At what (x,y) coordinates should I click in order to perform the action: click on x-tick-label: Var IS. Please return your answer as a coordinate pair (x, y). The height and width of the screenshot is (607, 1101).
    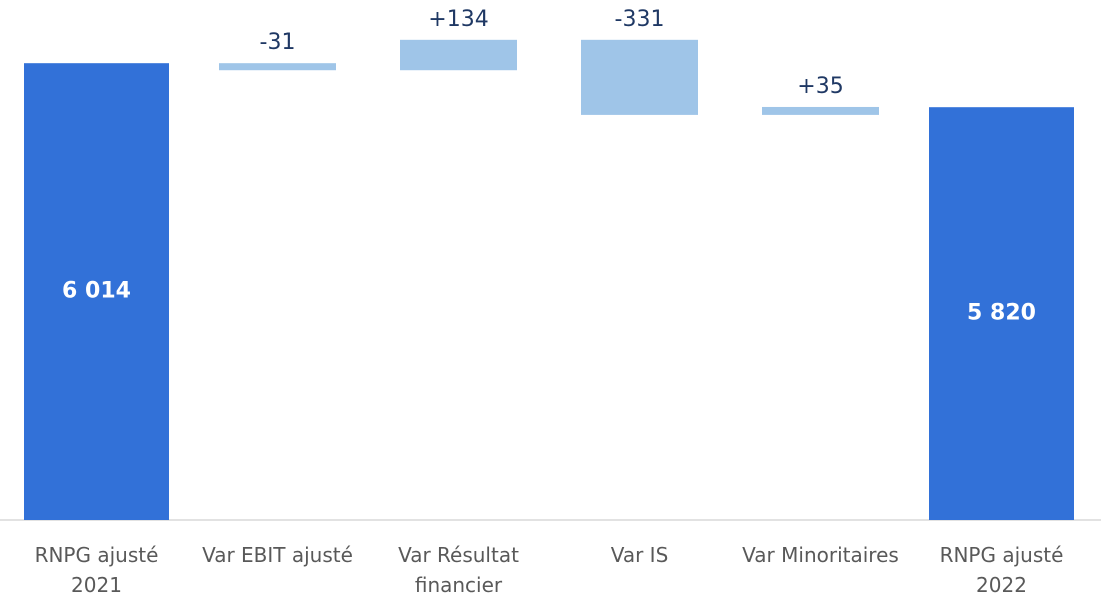
    Looking at the image, I should click on (639, 555).